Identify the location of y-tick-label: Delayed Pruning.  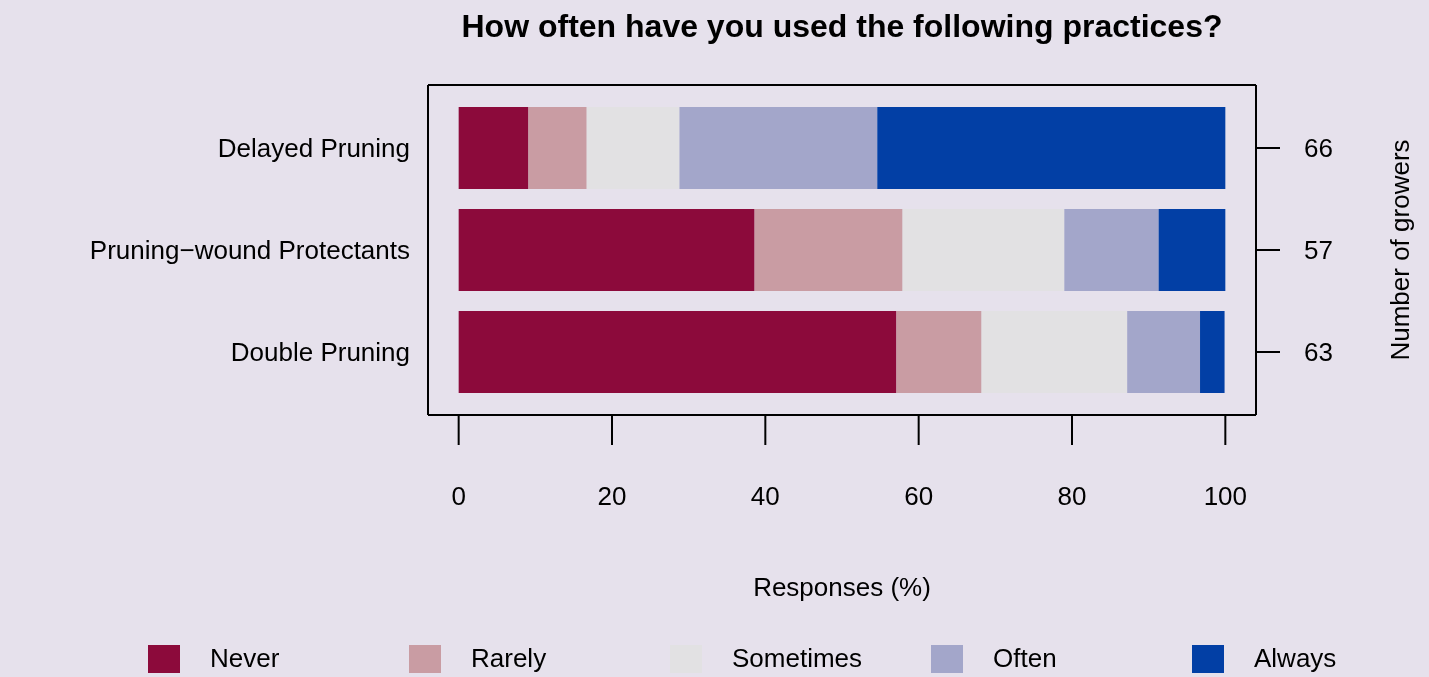
(313, 148).